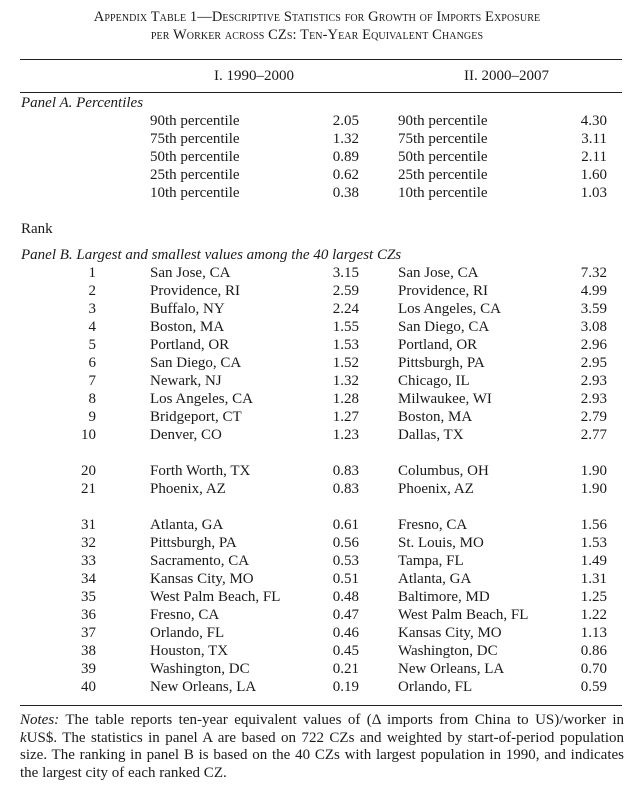 The image size is (634, 796). Describe the element at coordinates (345, 327) in the screenshot. I see `value-period-1: 1.55` at that location.